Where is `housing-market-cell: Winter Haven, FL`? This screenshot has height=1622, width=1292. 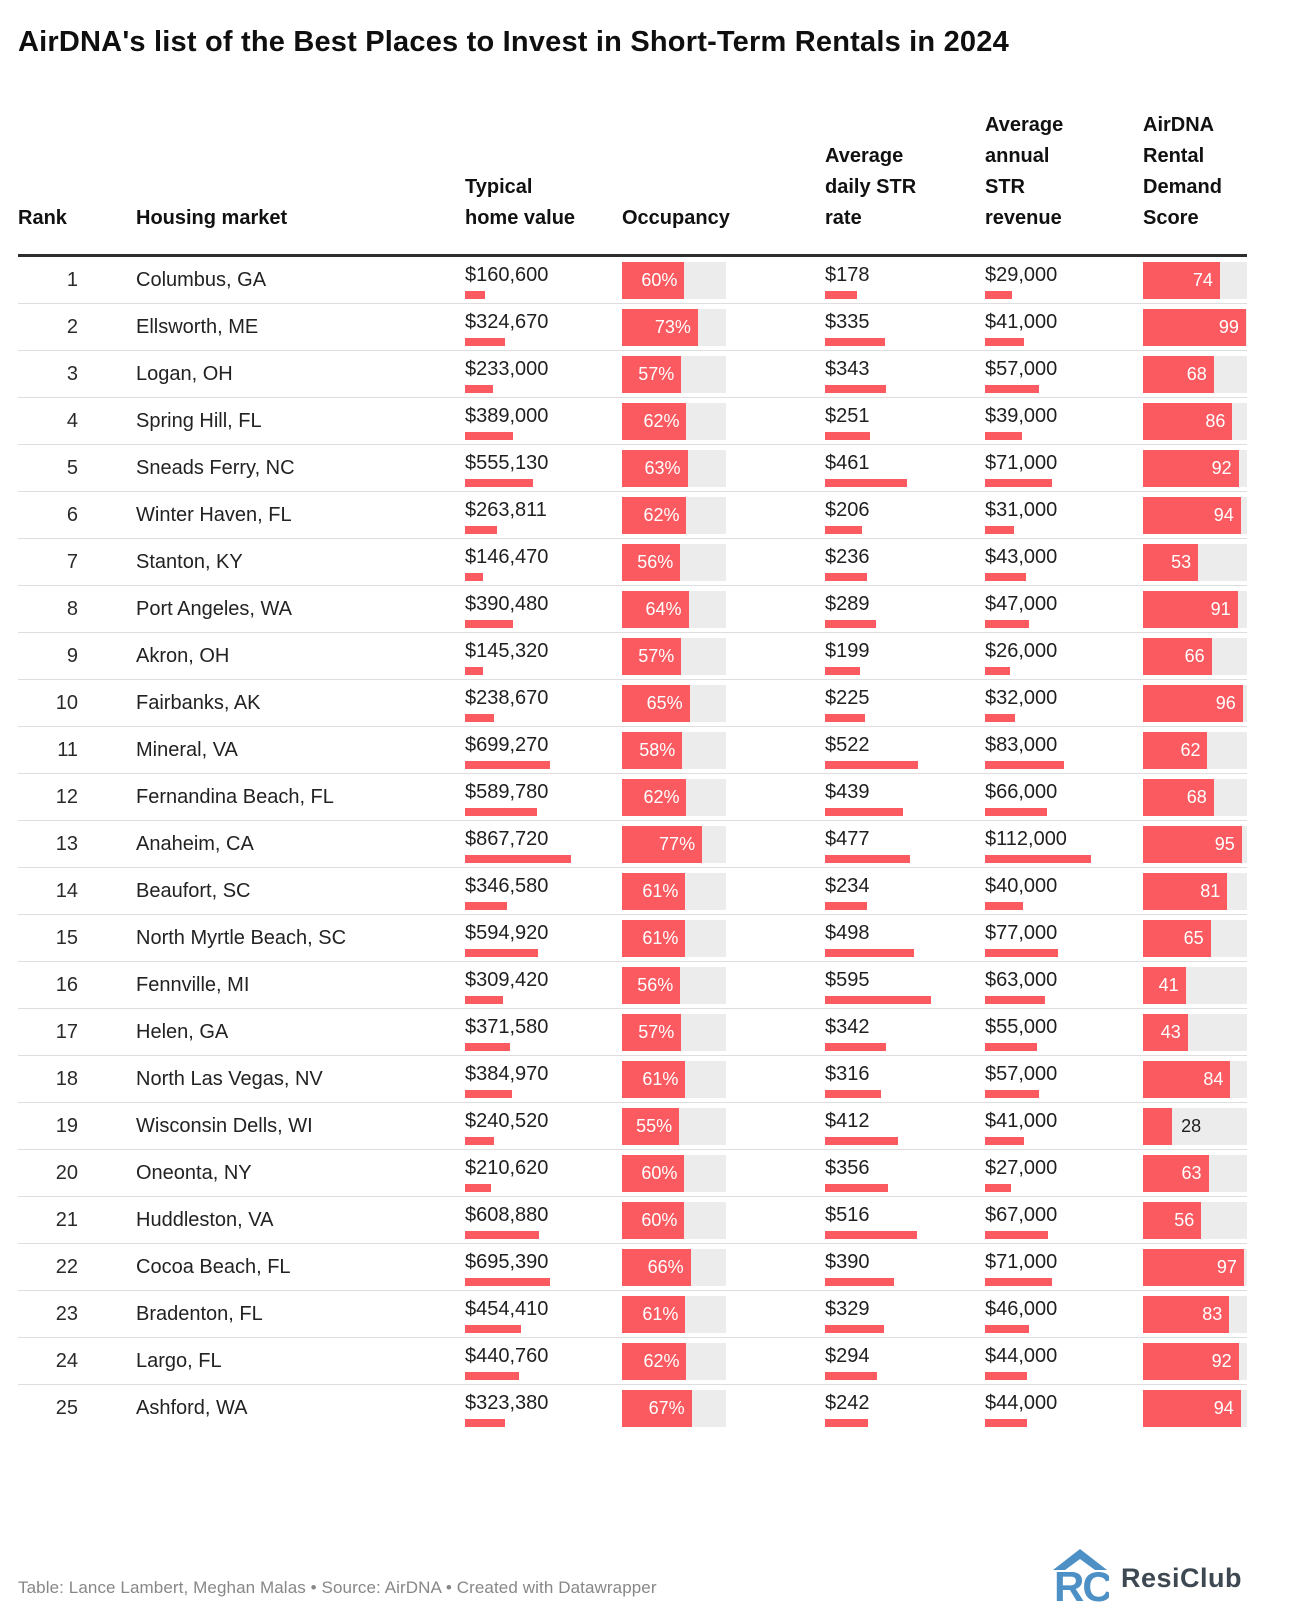 housing-market-cell: Winter Haven, FL is located at coordinates (214, 514).